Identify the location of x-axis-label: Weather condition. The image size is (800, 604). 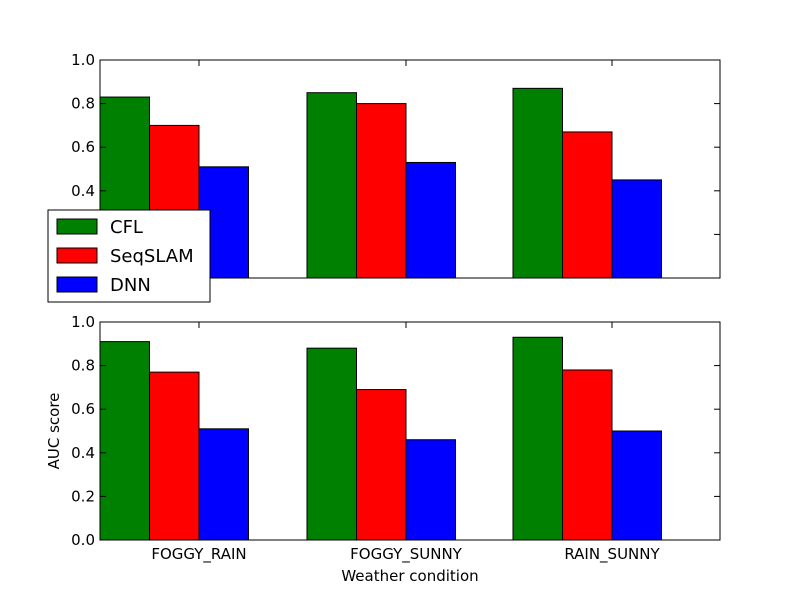
(409, 576).